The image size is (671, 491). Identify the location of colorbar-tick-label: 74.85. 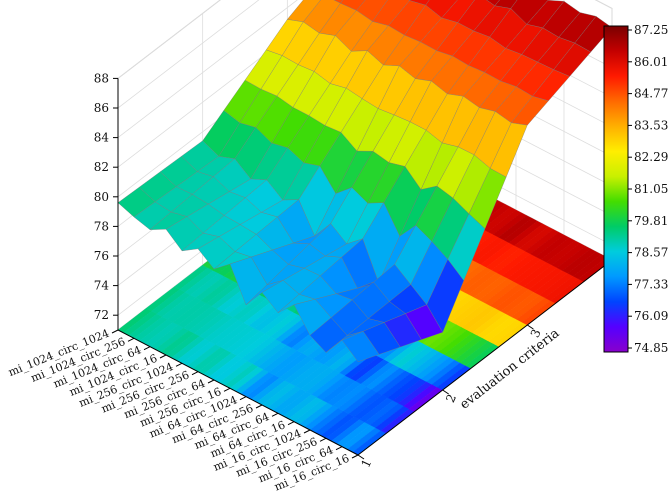
(651, 348).